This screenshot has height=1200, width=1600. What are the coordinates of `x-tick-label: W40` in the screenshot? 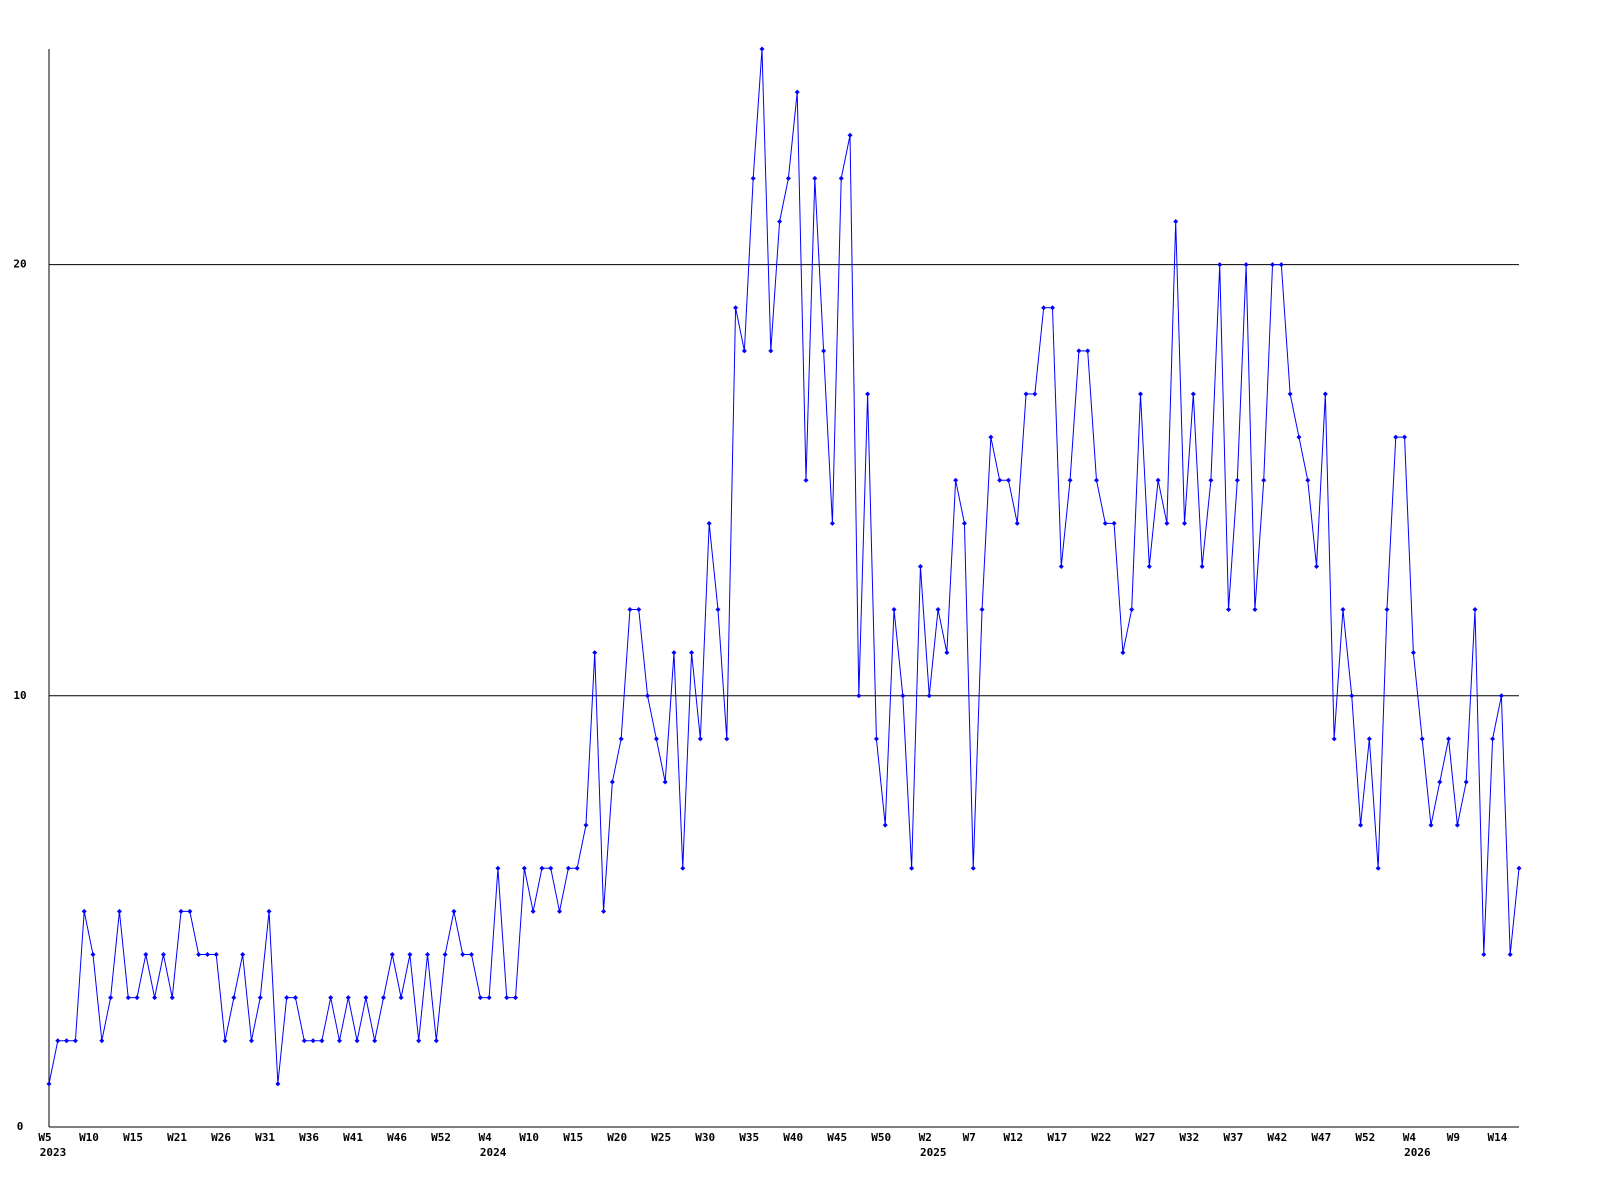 It's located at (793, 1137).